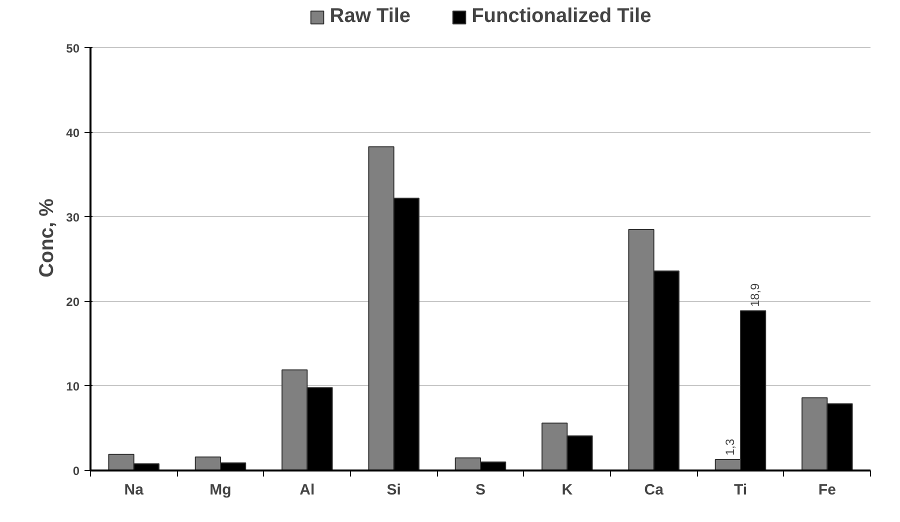  What do you see at coordinates (562, 16) in the screenshot?
I see `legend-label: Functionalized Tile` at bounding box center [562, 16].